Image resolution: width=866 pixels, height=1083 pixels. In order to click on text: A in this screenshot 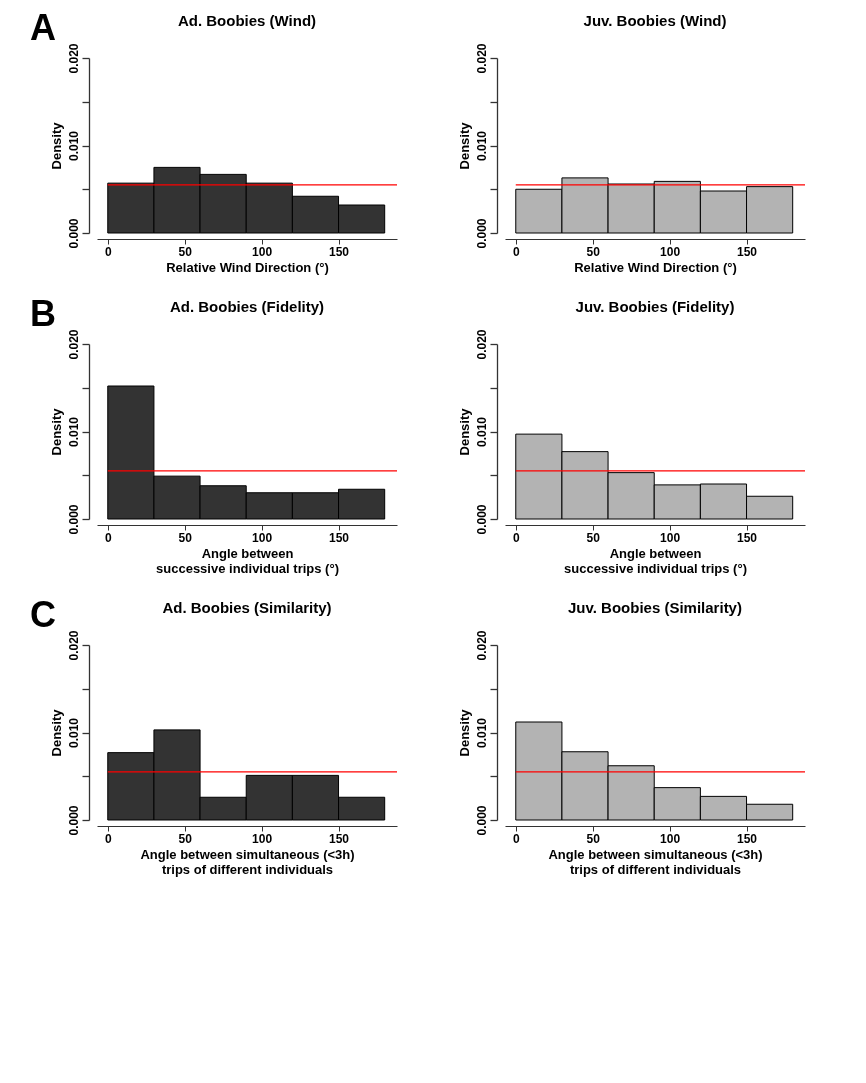, I will do `click(43, 27)`.